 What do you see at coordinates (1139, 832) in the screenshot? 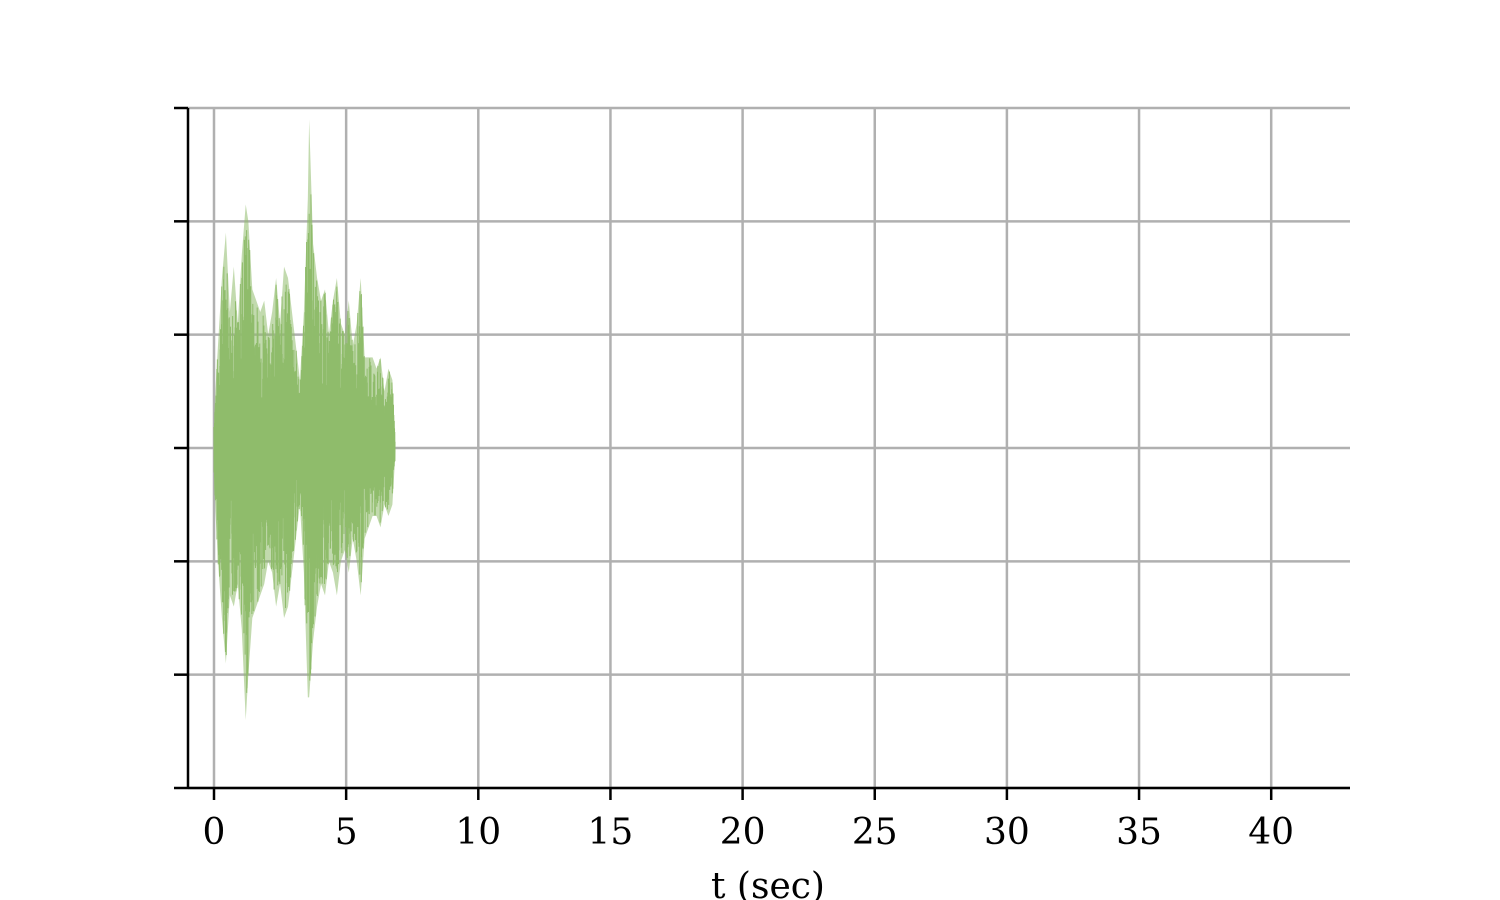
I see `x-tick-label: 35` at bounding box center [1139, 832].